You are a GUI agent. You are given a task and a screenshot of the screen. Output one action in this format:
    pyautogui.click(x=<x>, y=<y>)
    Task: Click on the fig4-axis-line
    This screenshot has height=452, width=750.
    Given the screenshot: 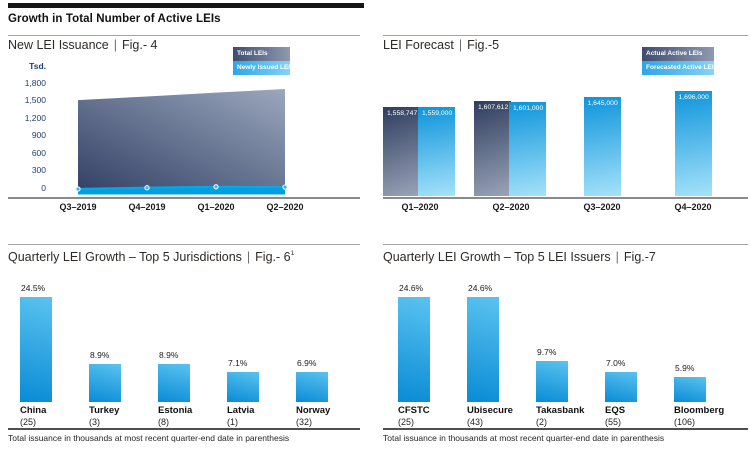 What is the action you would take?
    pyautogui.click(x=184, y=198)
    